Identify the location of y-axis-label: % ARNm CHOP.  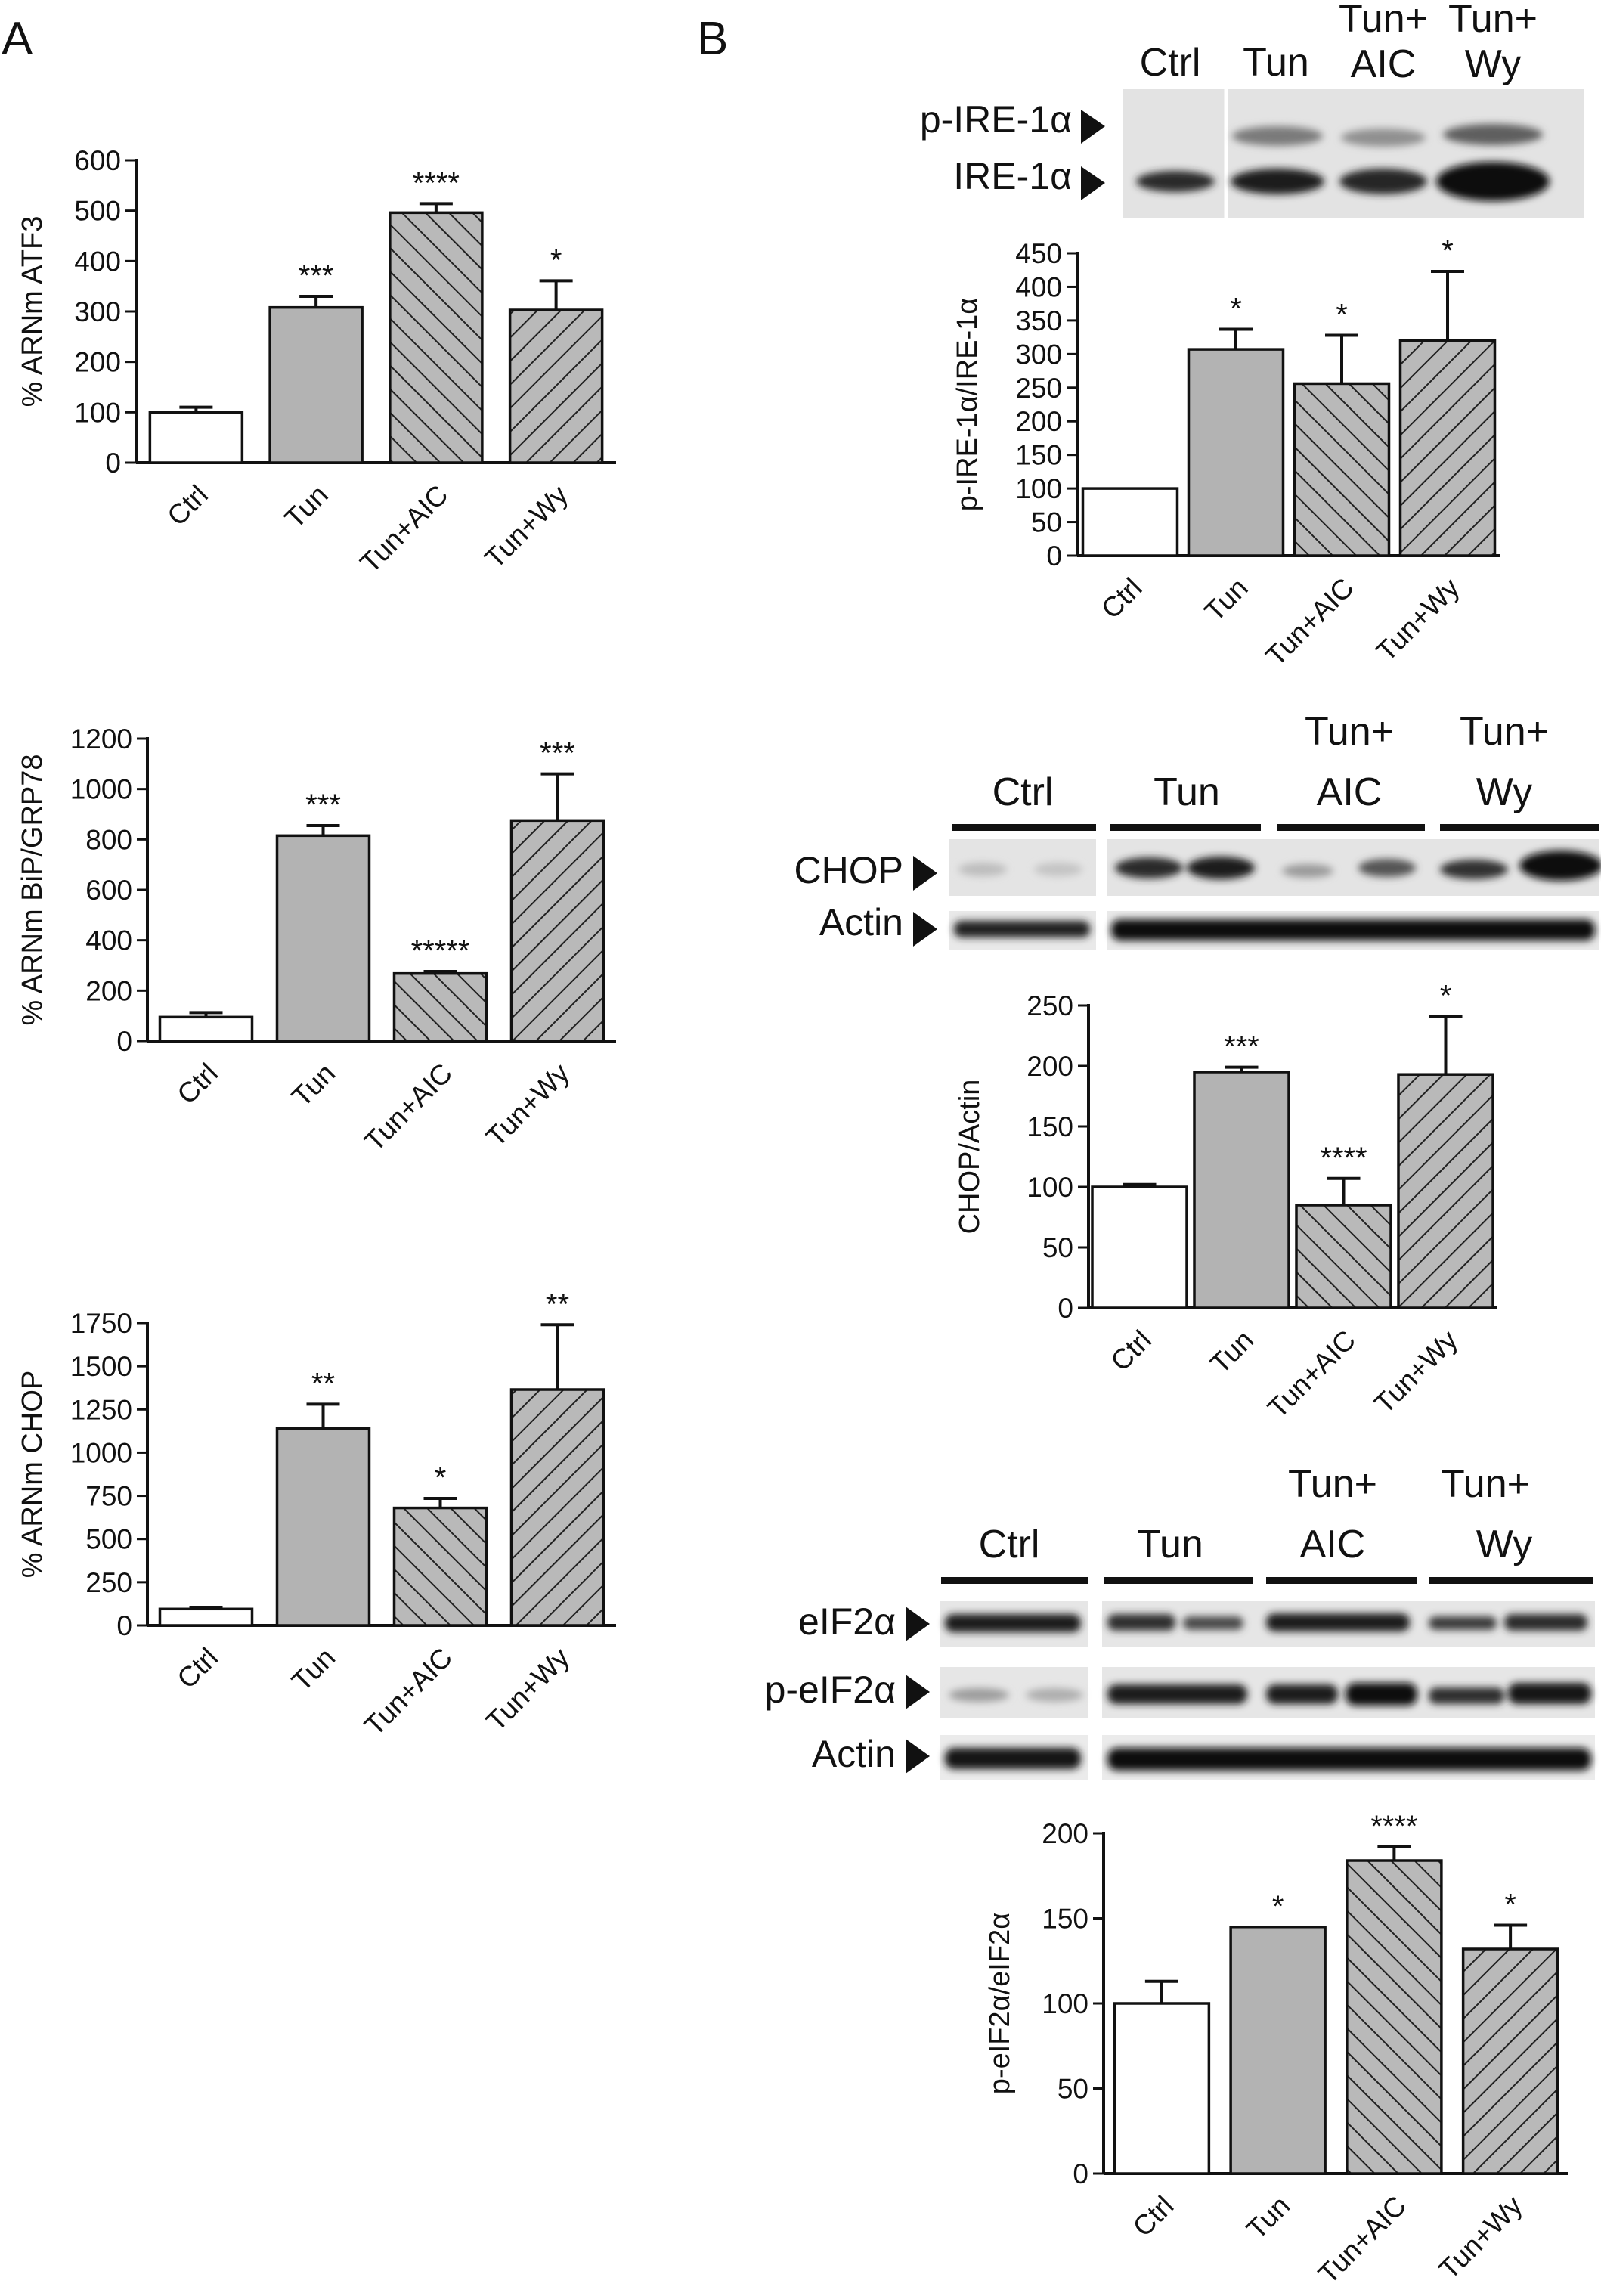
(32, 1474).